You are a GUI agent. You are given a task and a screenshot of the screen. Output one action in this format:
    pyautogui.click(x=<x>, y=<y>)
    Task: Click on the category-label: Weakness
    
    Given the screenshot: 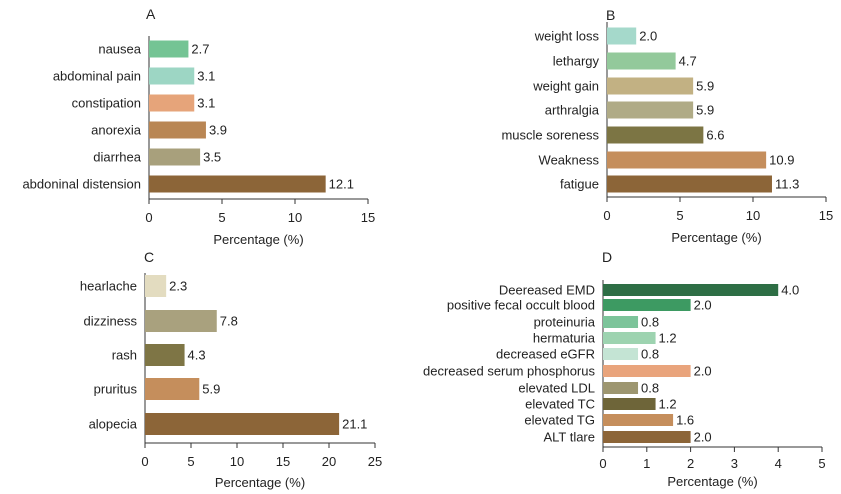 What is the action you would take?
    pyautogui.click(x=569, y=160)
    